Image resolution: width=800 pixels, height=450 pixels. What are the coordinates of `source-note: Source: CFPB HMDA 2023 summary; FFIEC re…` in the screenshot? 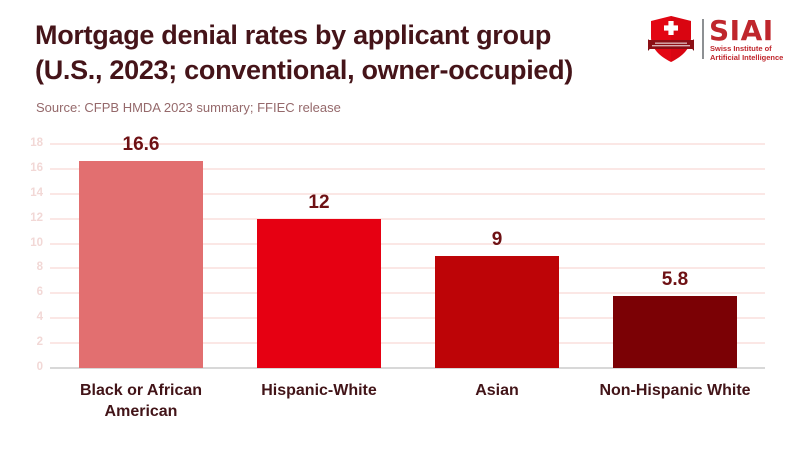 It's located at (188, 107).